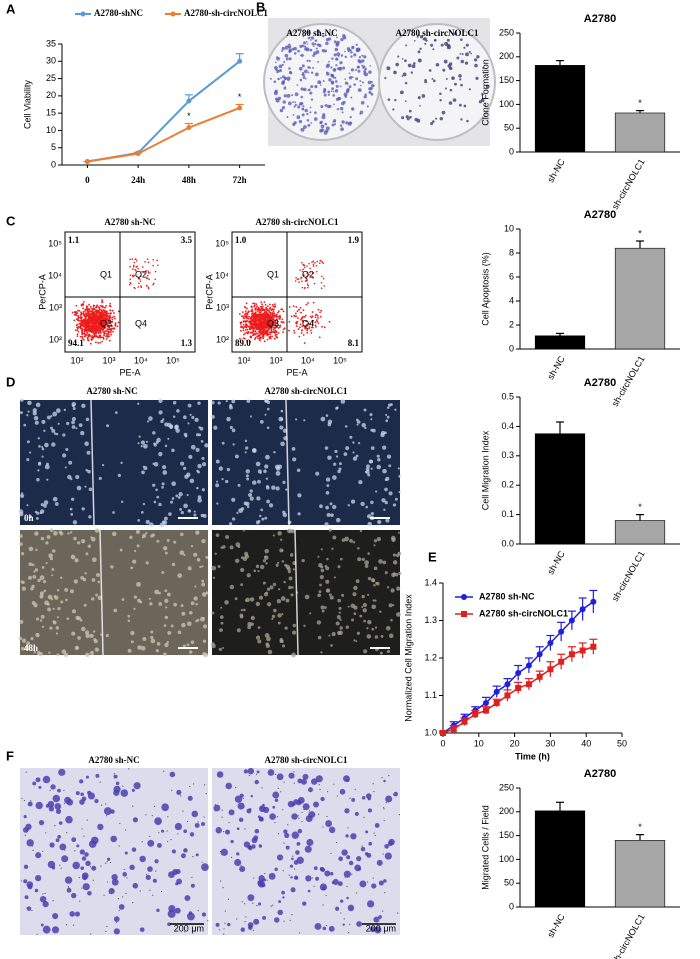 The height and width of the screenshot is (959, 700). I want to click on quadrant-value: 8.1, so click(354, 343).